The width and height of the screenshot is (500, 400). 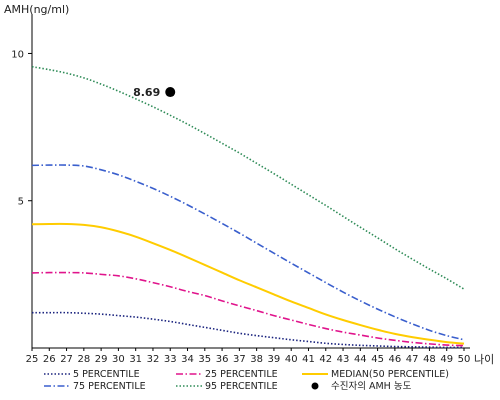 I want to click on x-tick-label: 37, so click(x=239, y=359).